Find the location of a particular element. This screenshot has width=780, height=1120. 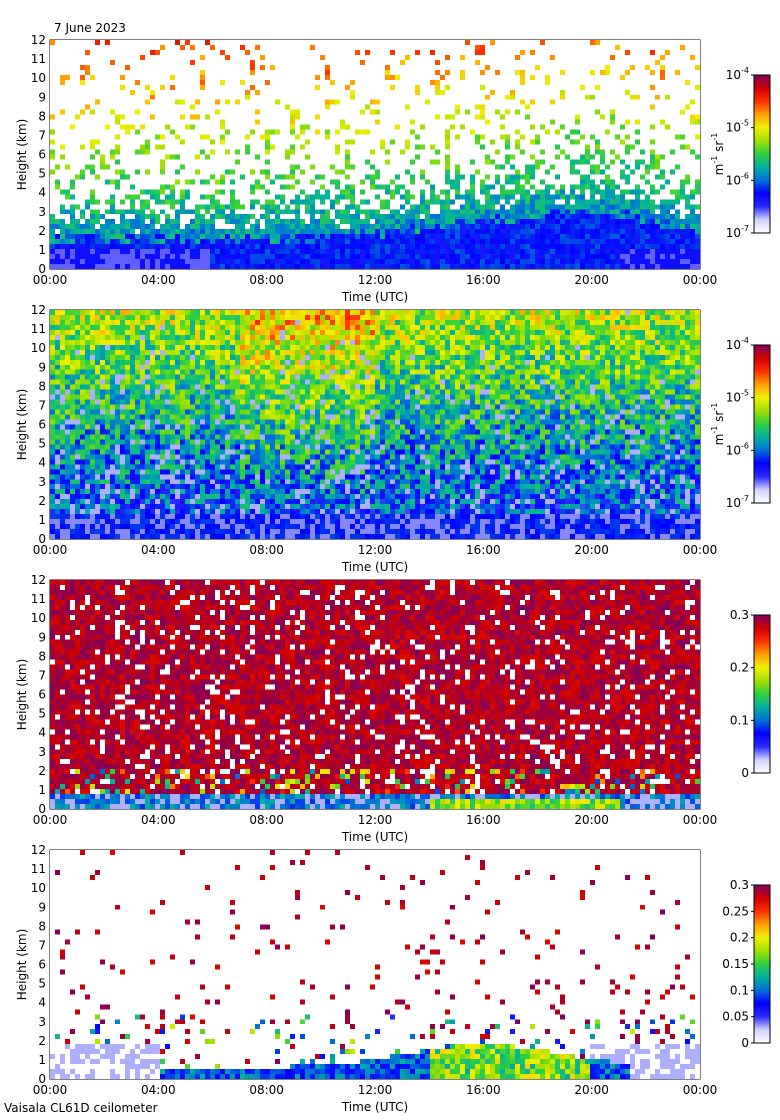

colorbar-tick-label: 0.2 is located at coordinates (739, 938).